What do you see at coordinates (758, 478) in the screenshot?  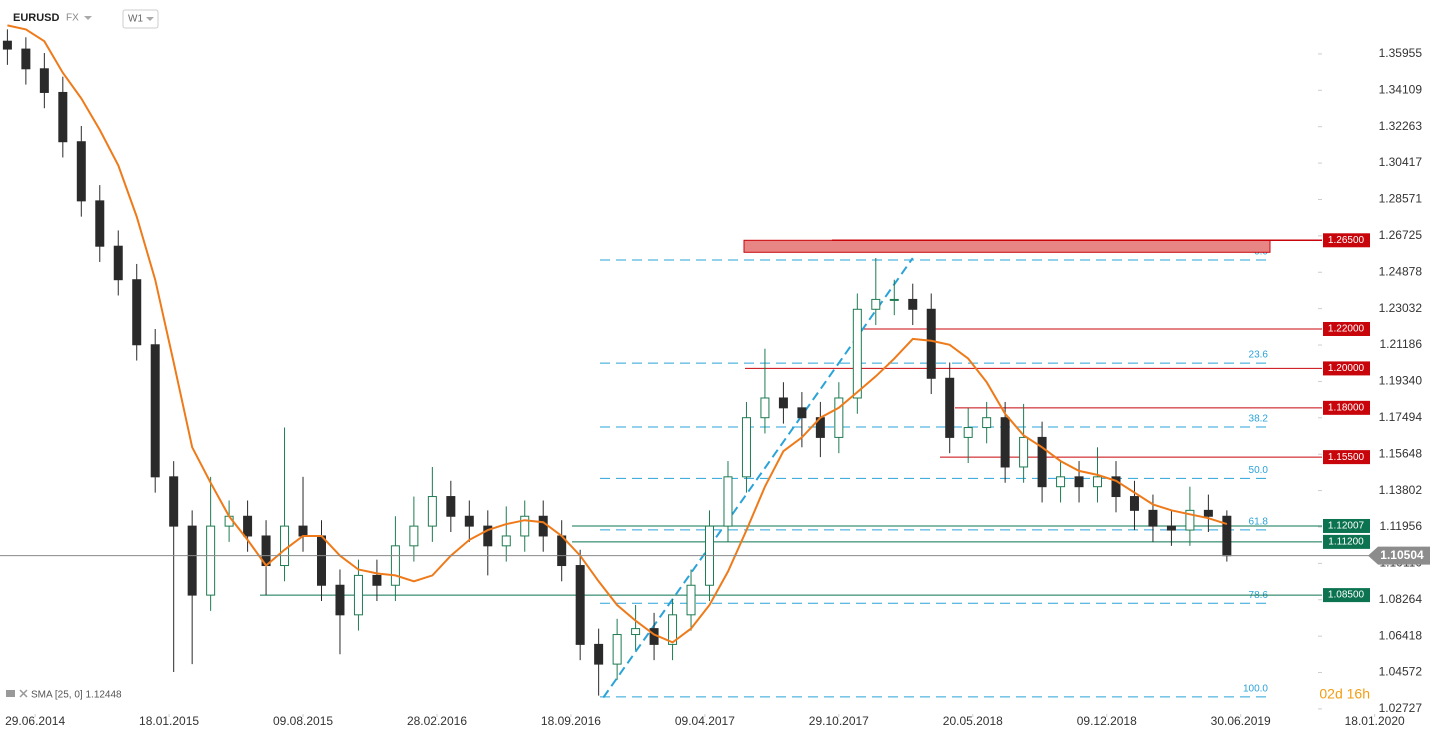 I see `trendline` at bounding box center [758, 478].